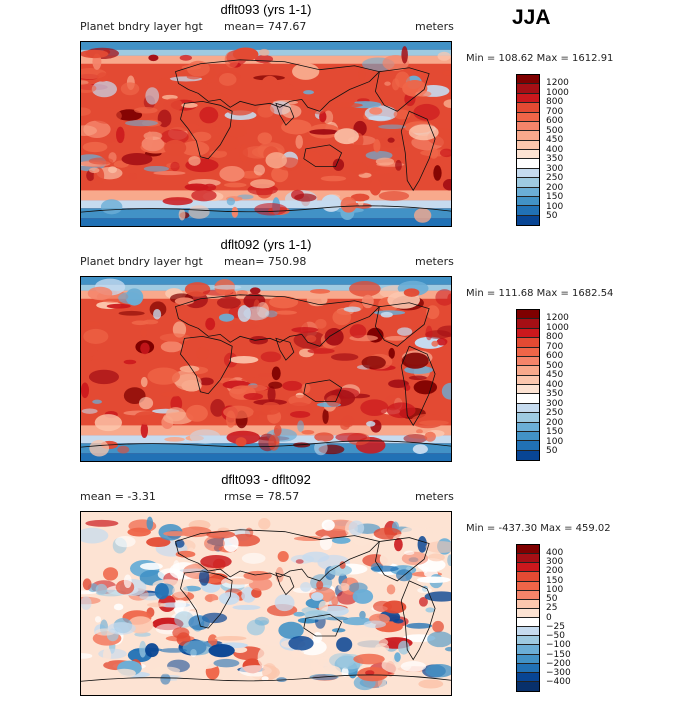  What do you see at coordinates (555, 130) in the screenshot?
I see `colorbar-tick-label: 500` at bounding box center [555, 130].